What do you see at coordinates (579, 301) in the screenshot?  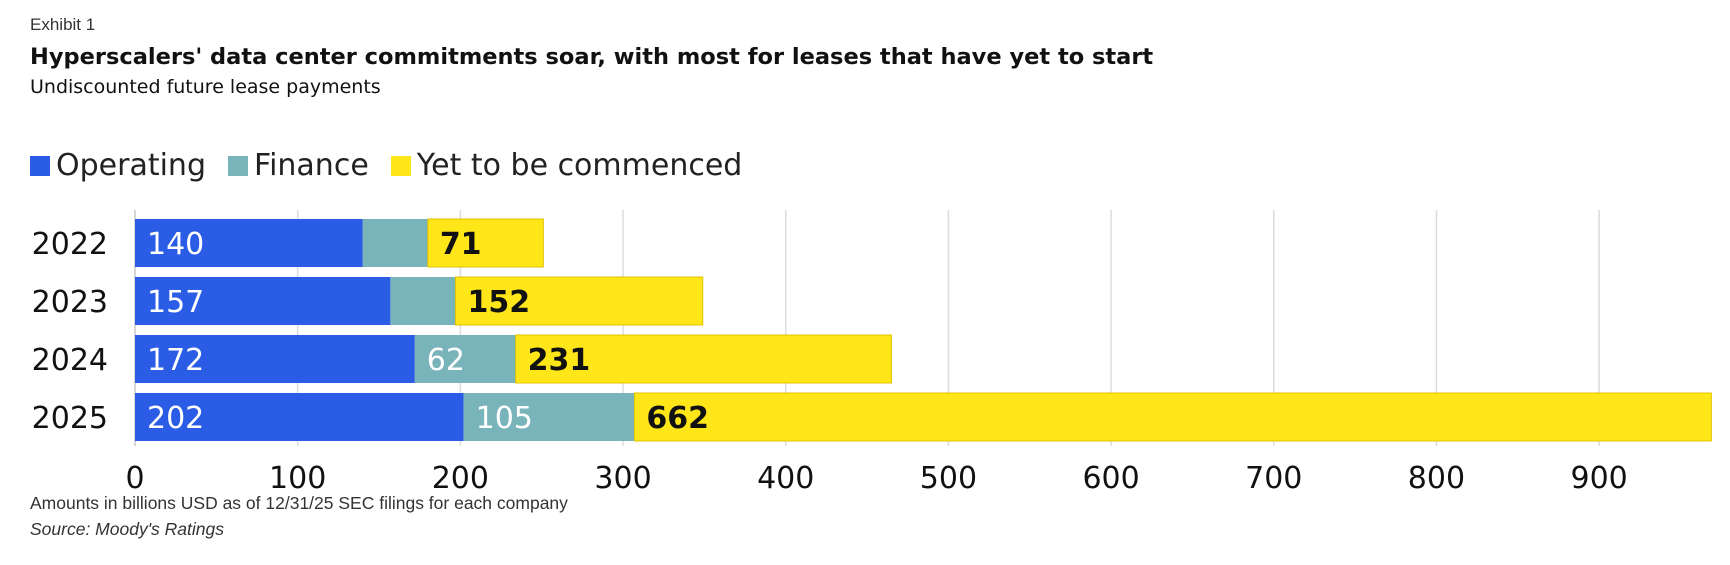 I see `bar-yet-to-be-commenced-2023` at bounding box center [579, 301].